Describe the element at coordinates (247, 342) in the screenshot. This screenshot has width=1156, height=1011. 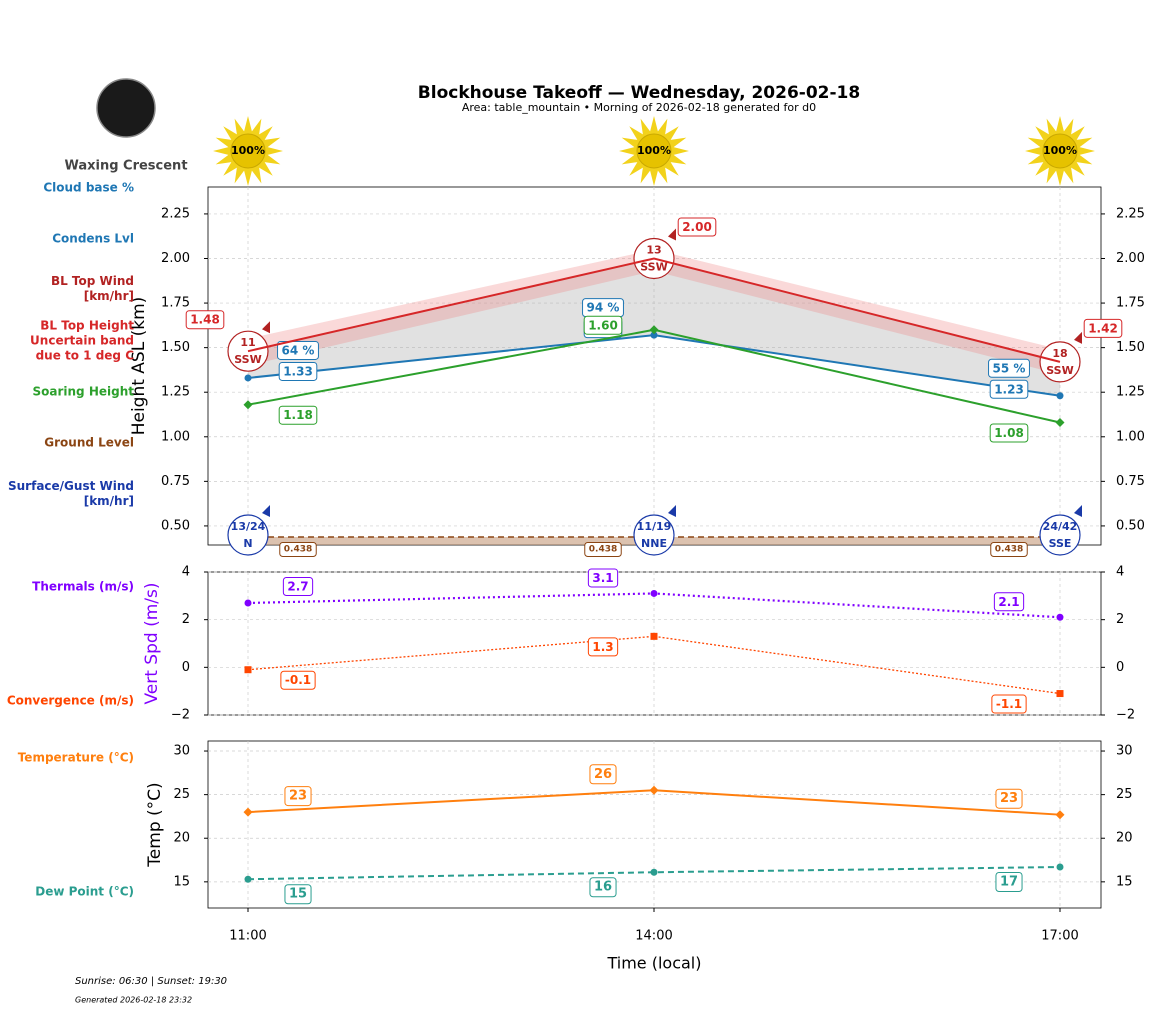
I see `wind-speed: 11` at that location.